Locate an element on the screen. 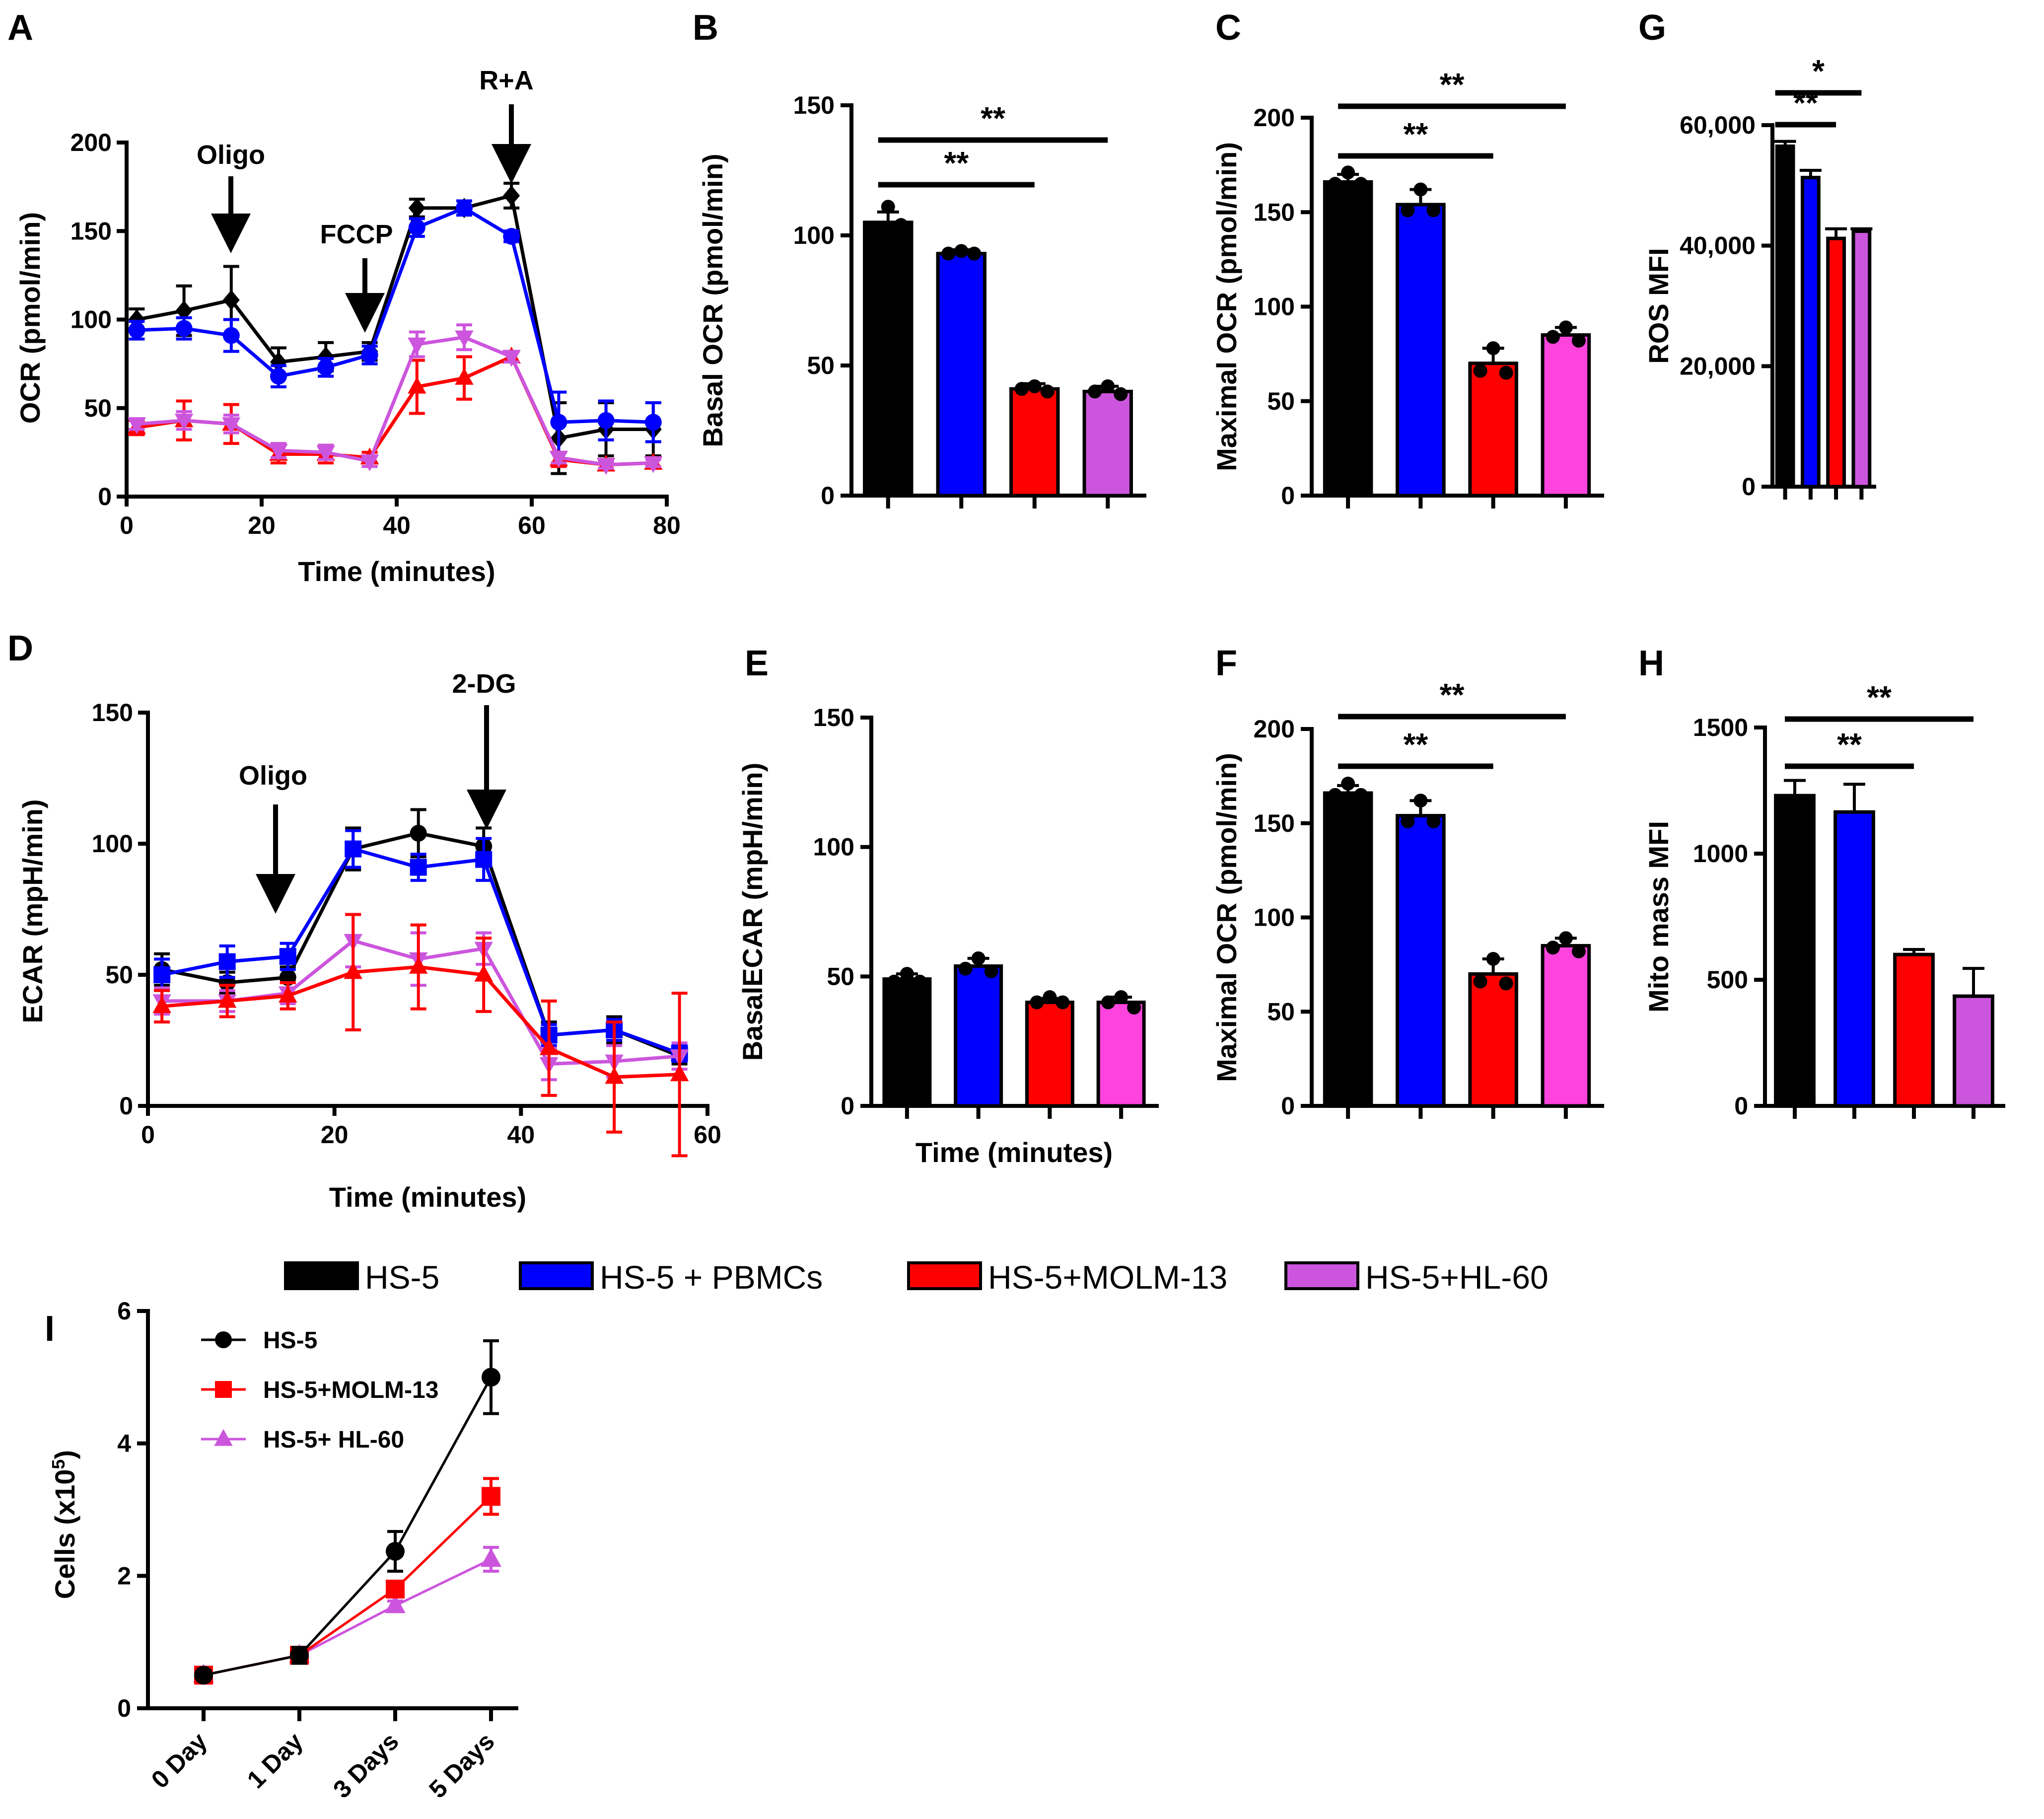 Image resolution: width=2044 pixels, height=1819 pixels. panel-c-maximal-ocr: 0 50 100 150 200 Maximal OCR (pmol/min) ** ** is located at coordinates (1407, 288).